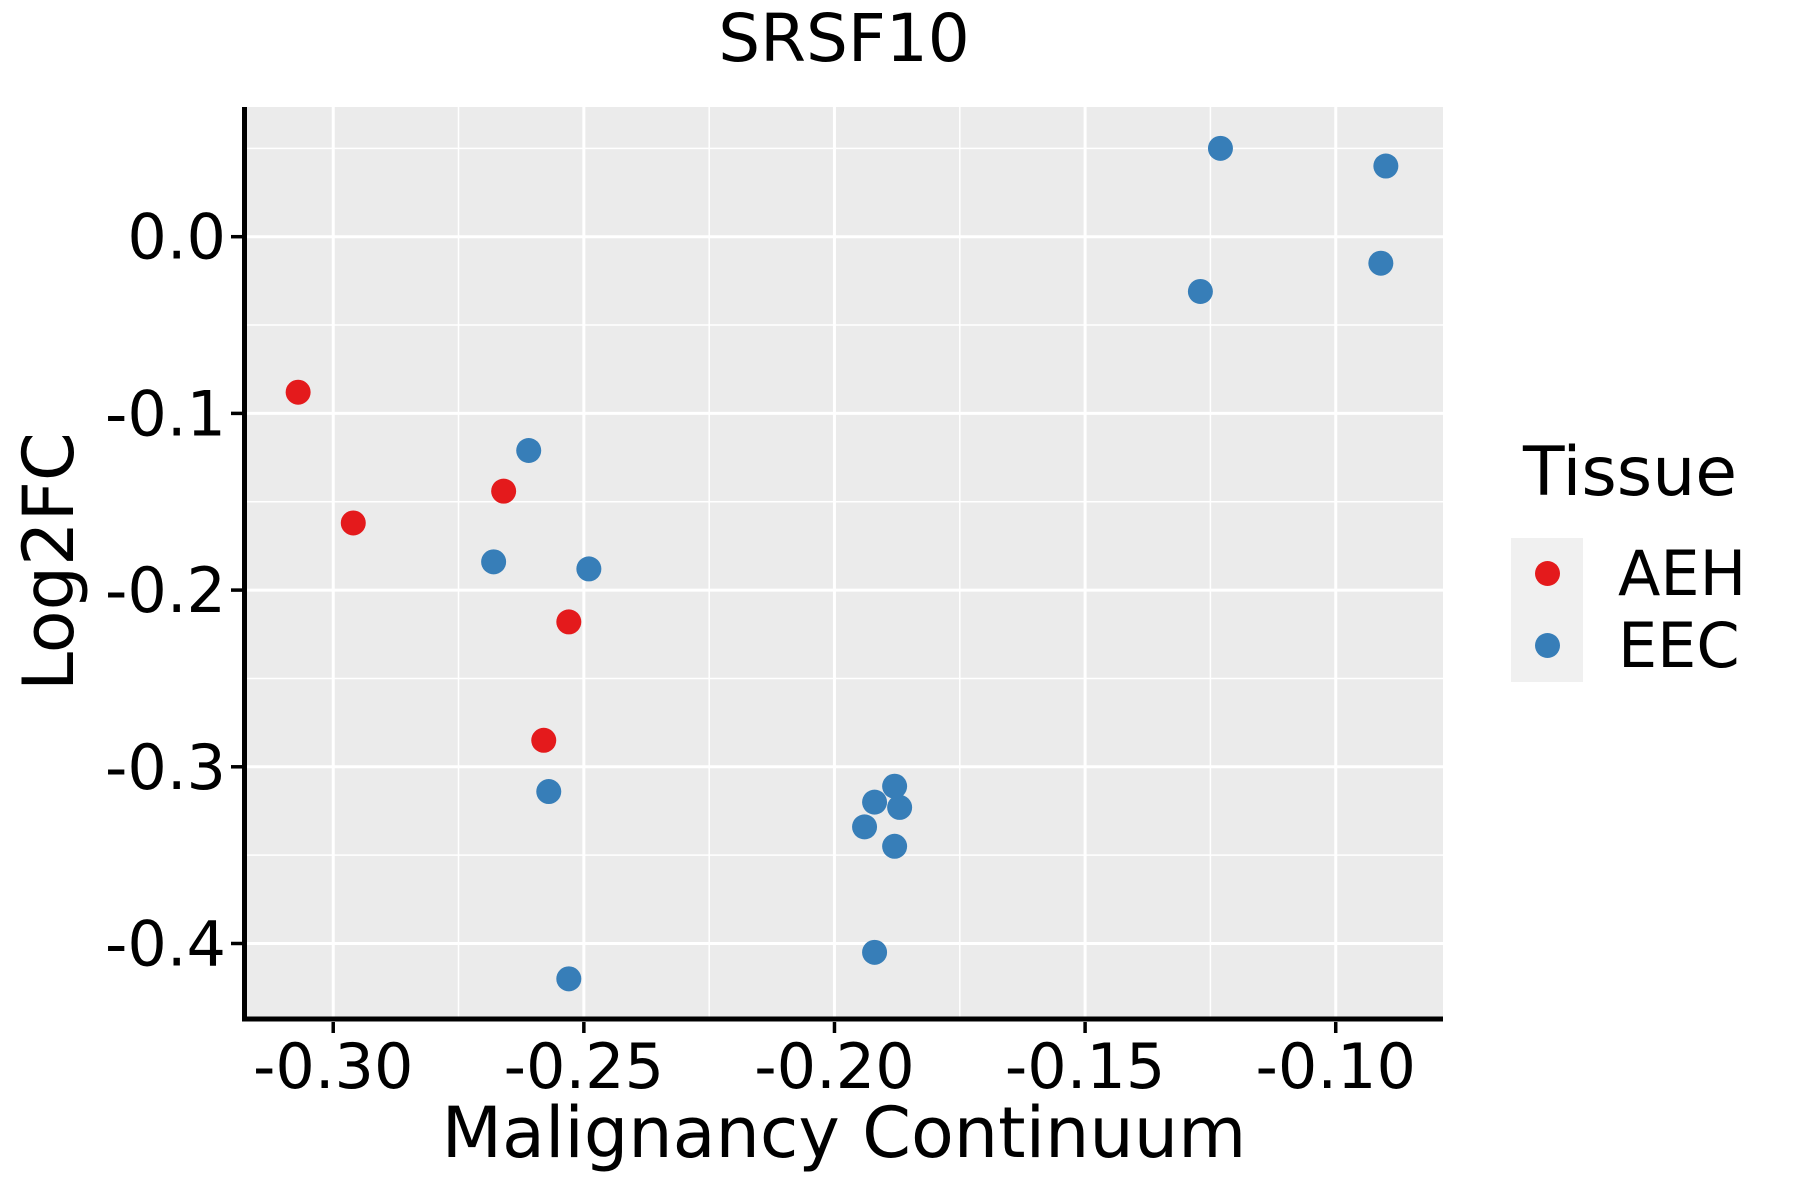 This screenshot has height=1200, width=1800. Describe the element at coordinates (834, 1066) in the screenshot. I see `x-tick-label: -0.20` at that location.